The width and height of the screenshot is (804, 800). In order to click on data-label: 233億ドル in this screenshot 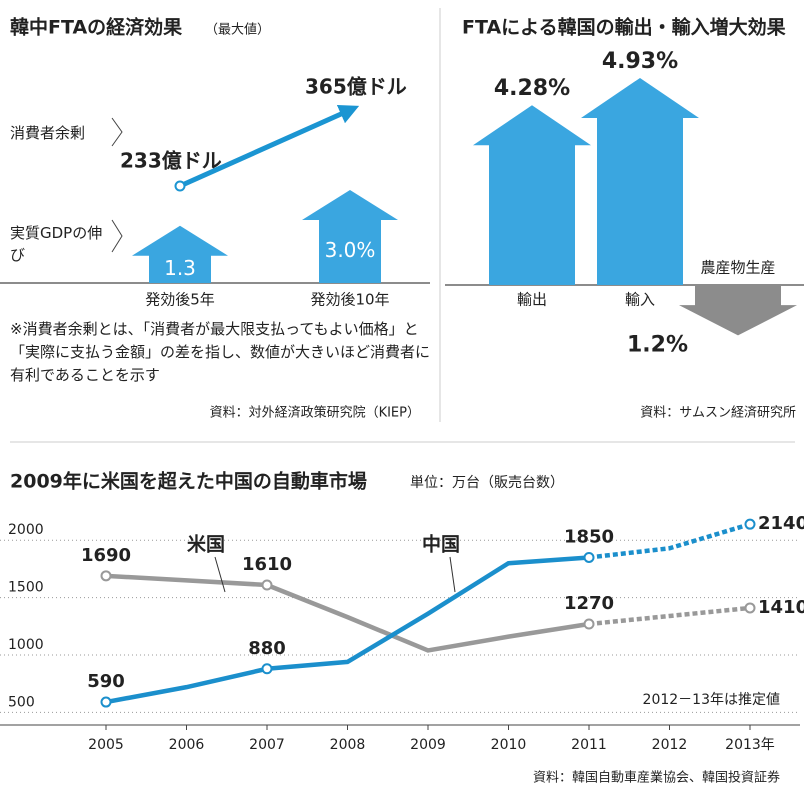, I will do `click(171, 161)`.